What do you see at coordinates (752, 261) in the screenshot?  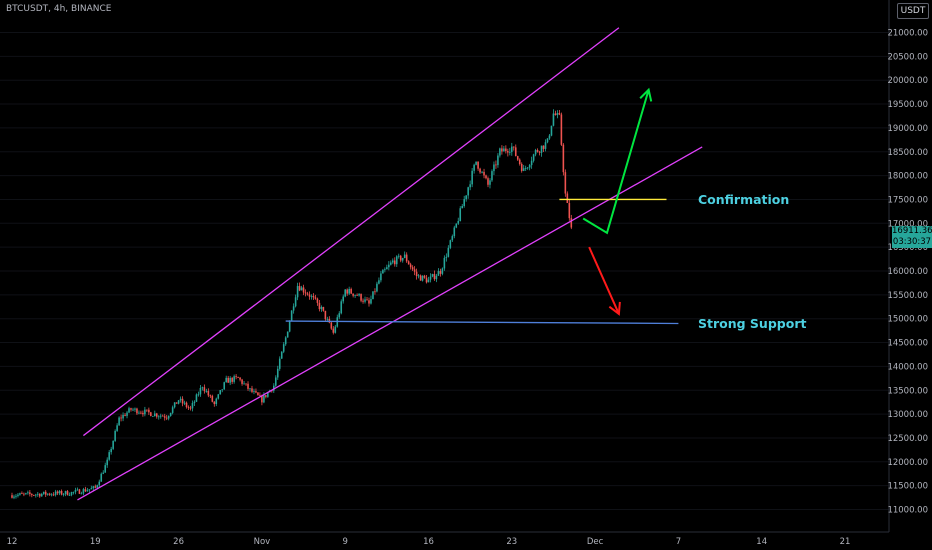 I see `drawing-labels: Confirmation Strong Support` at bounding box center [752, 261].